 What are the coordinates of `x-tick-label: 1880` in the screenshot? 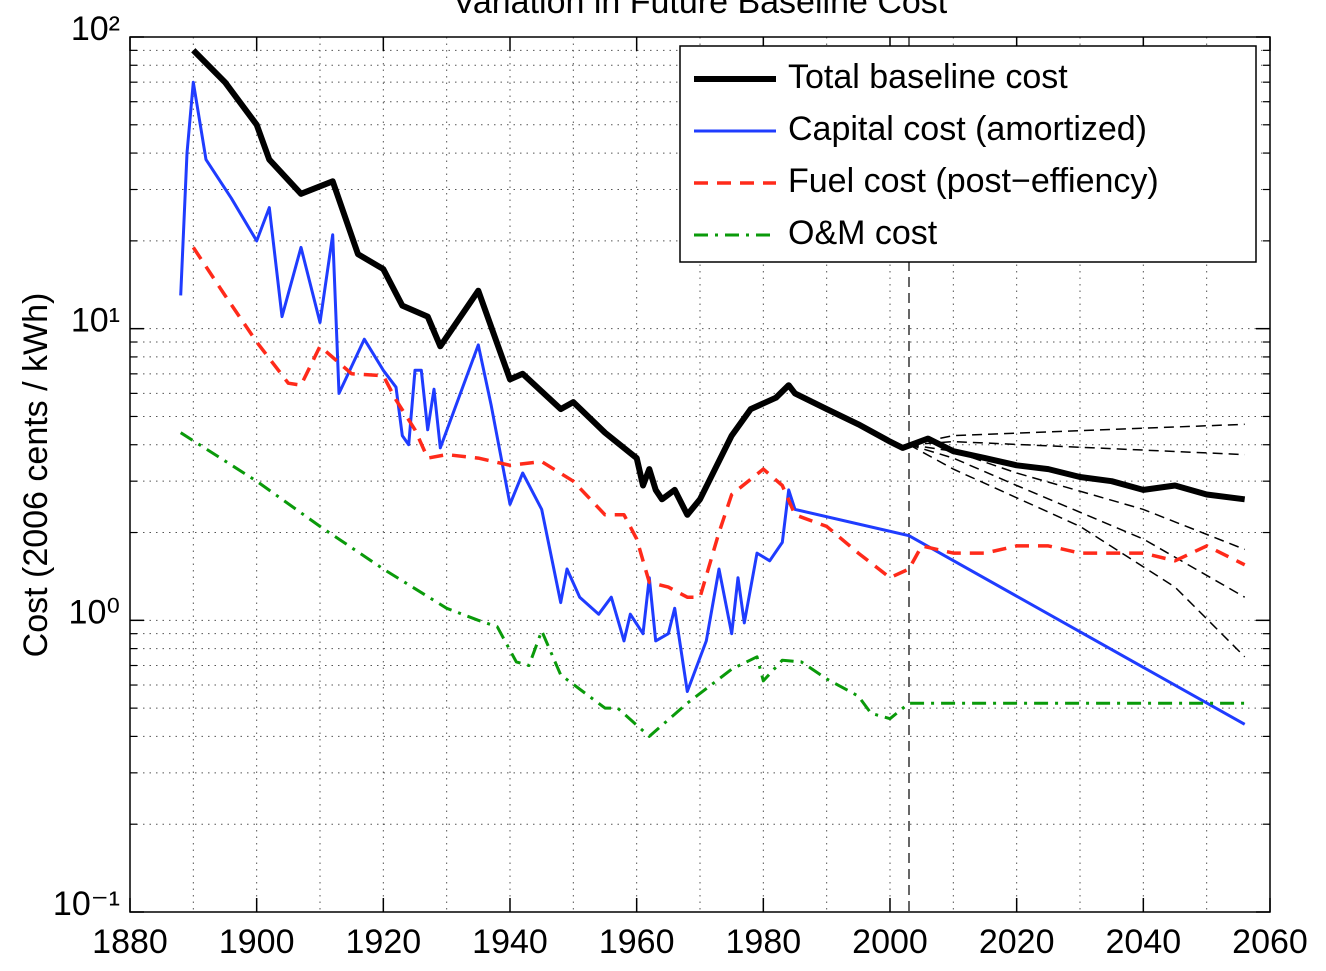 It's located at (130, 942).